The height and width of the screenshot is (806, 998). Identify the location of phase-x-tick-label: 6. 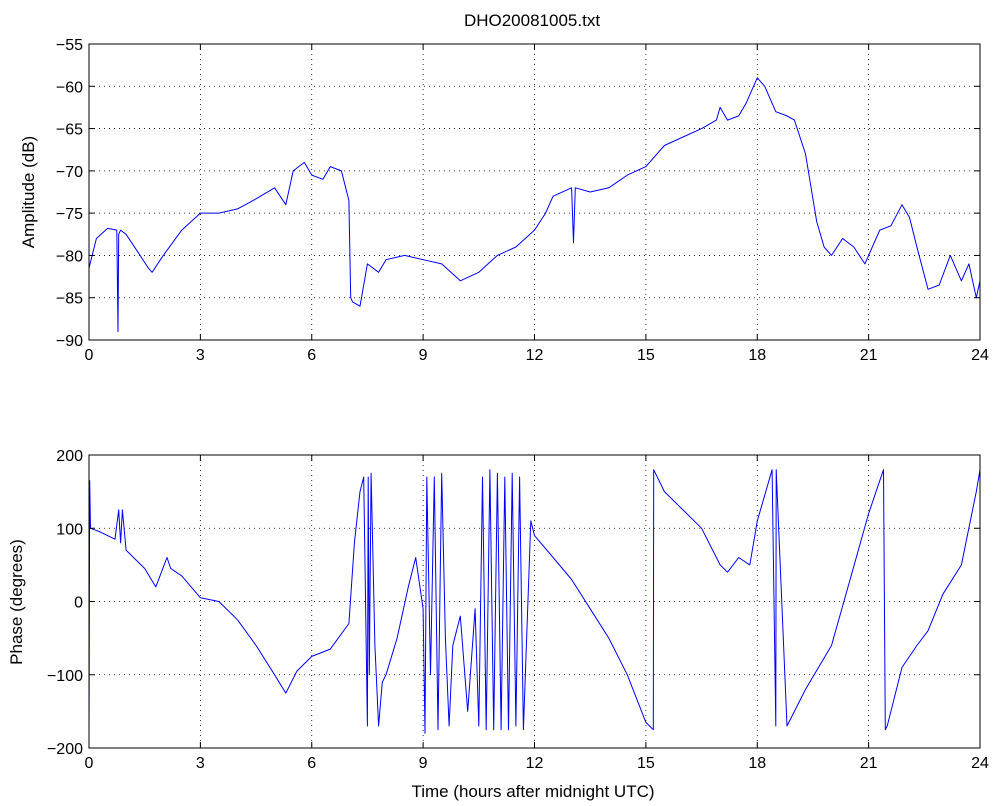
(311, 763).